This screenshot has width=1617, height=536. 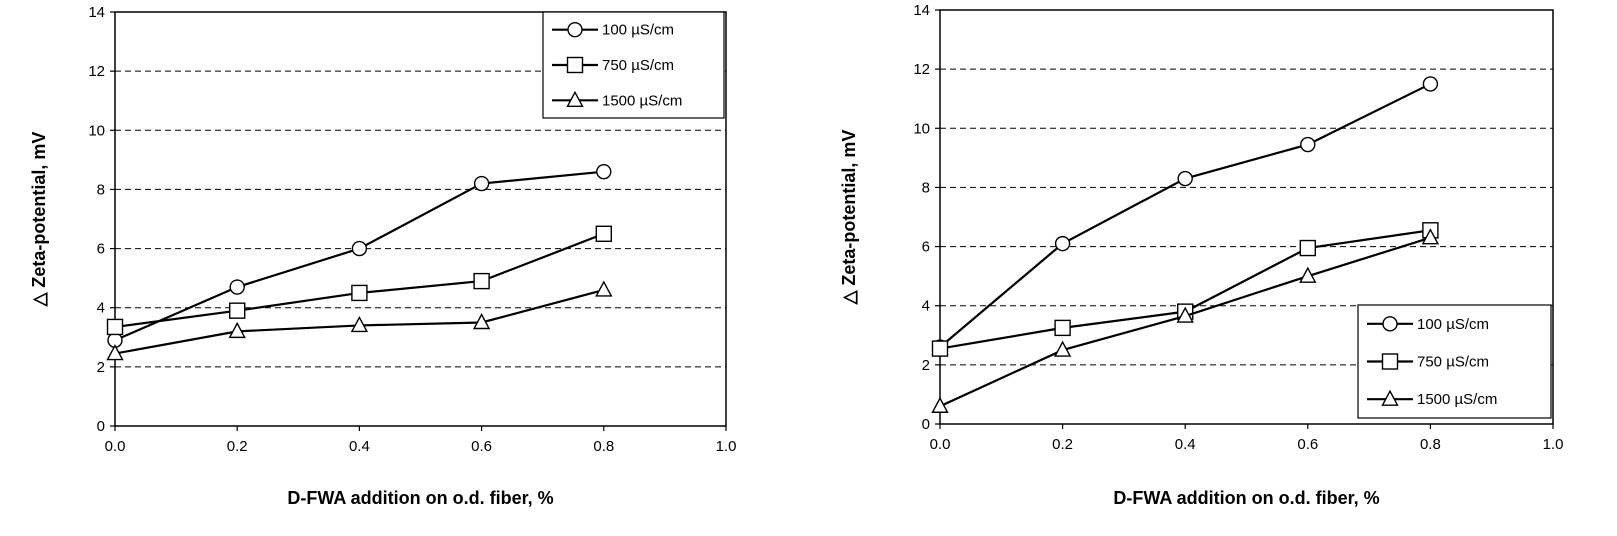 What do you see at coordinates (1185, 289) in the screenshot?
I see `series-line` at bounding box center [1185, 289].